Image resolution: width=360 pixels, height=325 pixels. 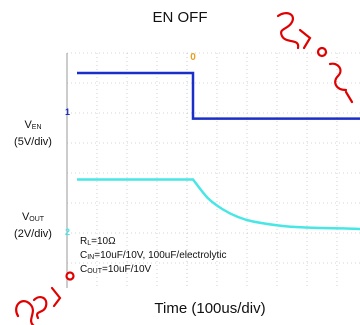 What do you see at coordinates (153, 243) in the screenshot?
I see `rl-note: RL=10Ω` at bounding box center [153, 243].